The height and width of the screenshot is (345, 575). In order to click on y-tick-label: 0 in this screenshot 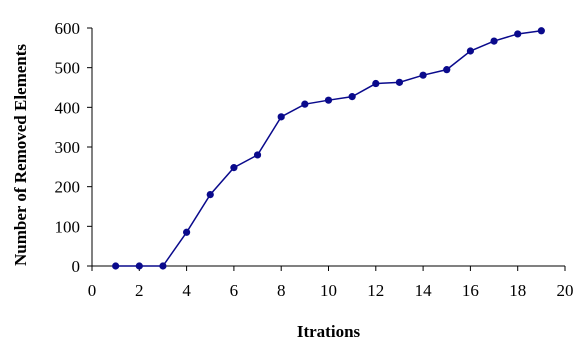, I will do `click(76, 266)`.